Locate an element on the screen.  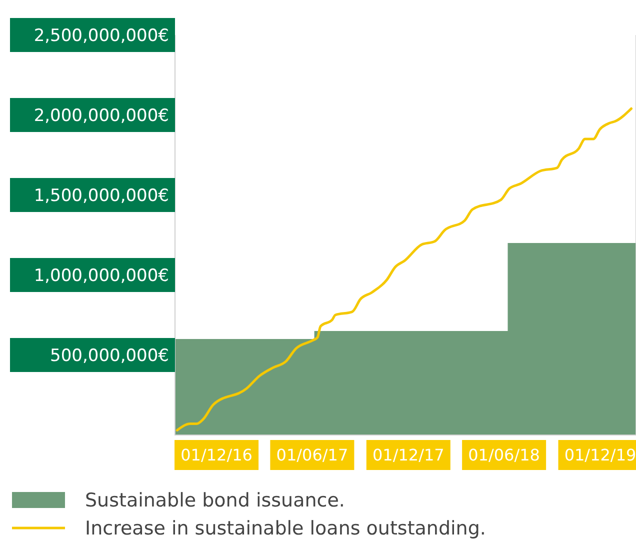
x-tick-label: 01/06/18 is located at coordinates (504, 455).